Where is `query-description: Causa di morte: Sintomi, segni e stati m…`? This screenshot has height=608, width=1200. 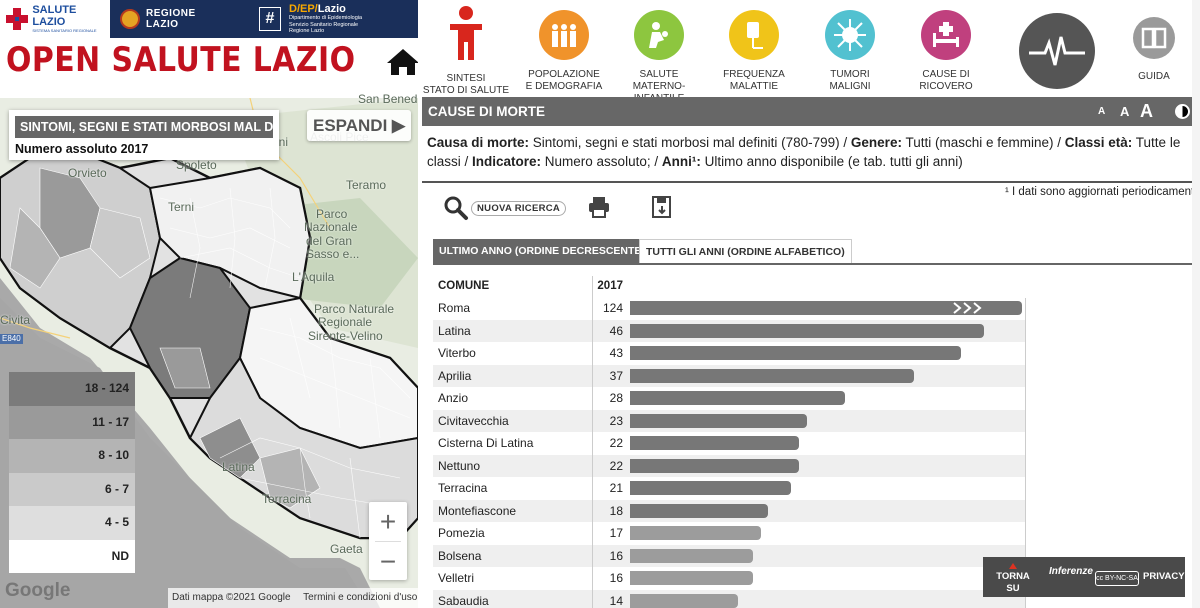
query-description: Causa di morte: Sintomi, segni e stati m… is located at coordinates (810, 152).